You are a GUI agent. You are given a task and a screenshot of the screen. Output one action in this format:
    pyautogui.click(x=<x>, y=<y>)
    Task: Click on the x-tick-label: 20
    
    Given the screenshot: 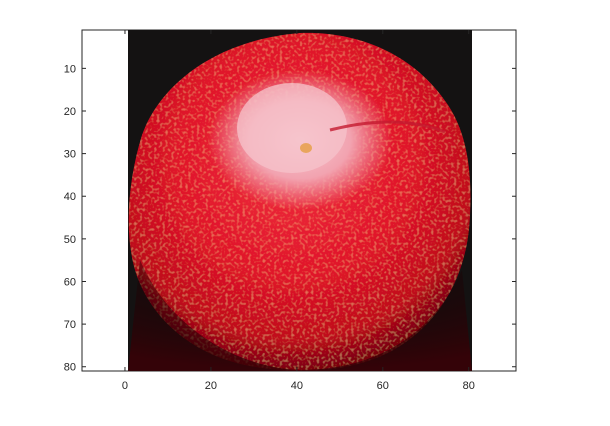 What is the action you would take?
    pyautogui.click(x=211, y=386)
    